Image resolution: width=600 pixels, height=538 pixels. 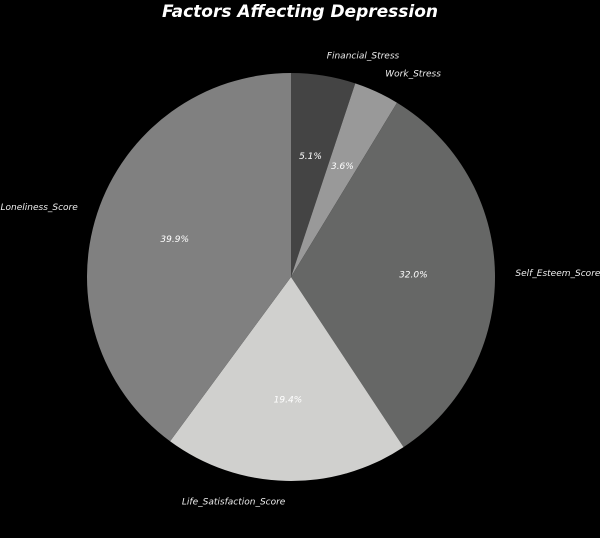 I want to click on slice-label-work-stress: Work_Stress, so click(x=413, y=74).